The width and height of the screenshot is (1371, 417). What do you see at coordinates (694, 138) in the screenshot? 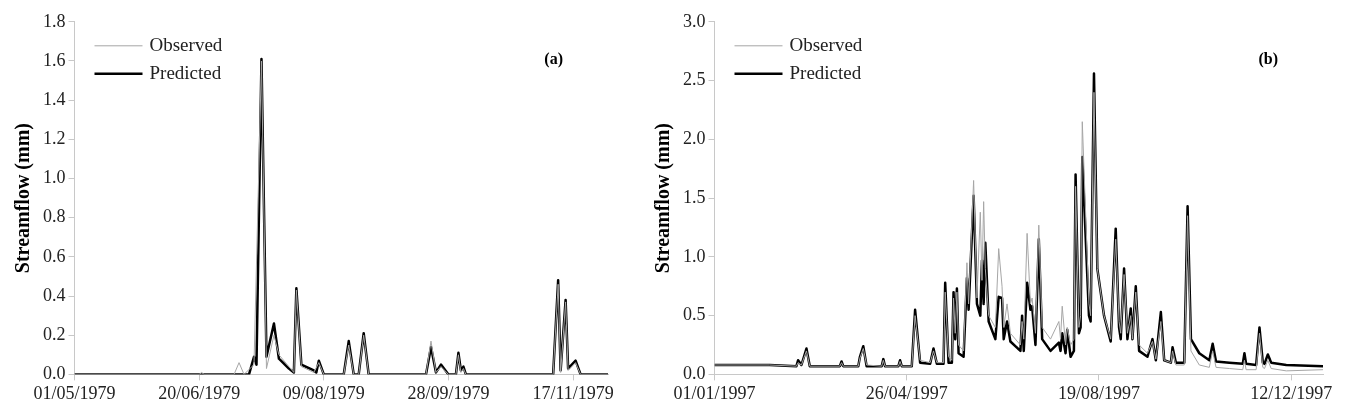
I see `y-tick-label: 2.0` at bounding box center [694, 138].